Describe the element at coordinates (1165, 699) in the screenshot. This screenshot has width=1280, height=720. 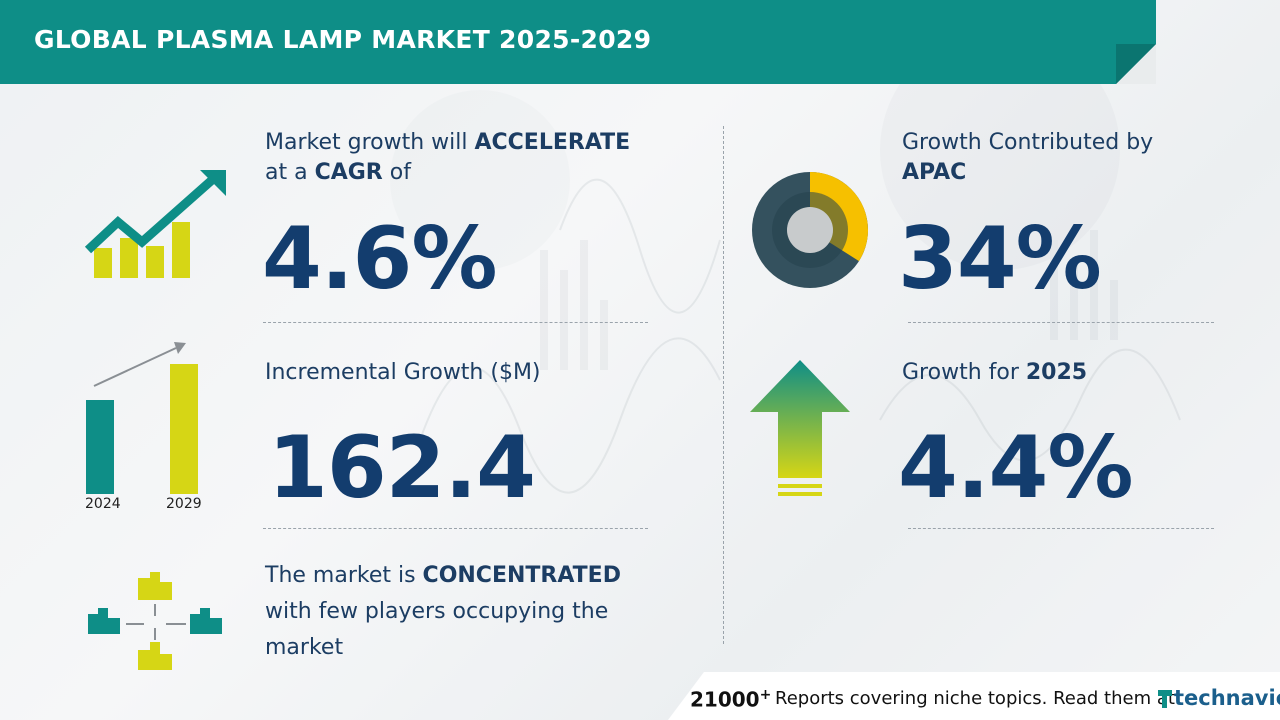
I see `technavio-logo-icon` at that location.